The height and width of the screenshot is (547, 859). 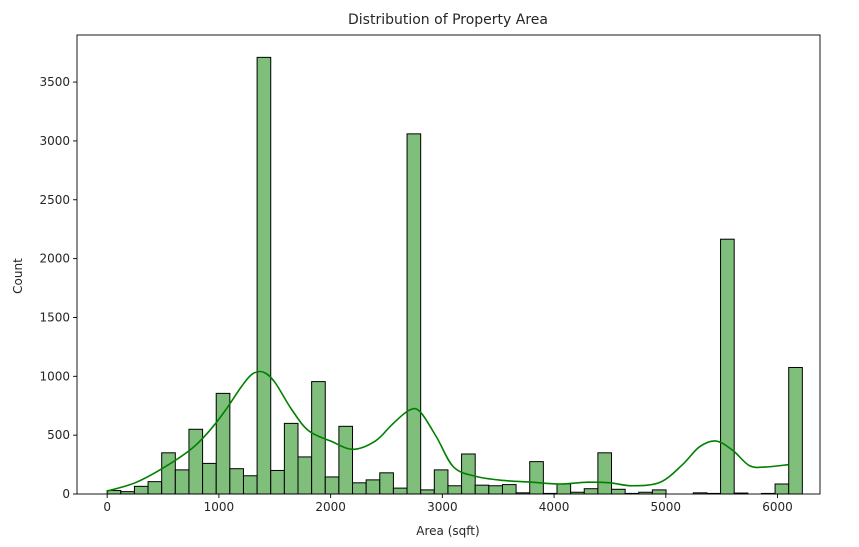 What do you see at coordinates (66, 494) in the screenshot?
I see `y-tick-label: 0` at bounding box center [66, 494].